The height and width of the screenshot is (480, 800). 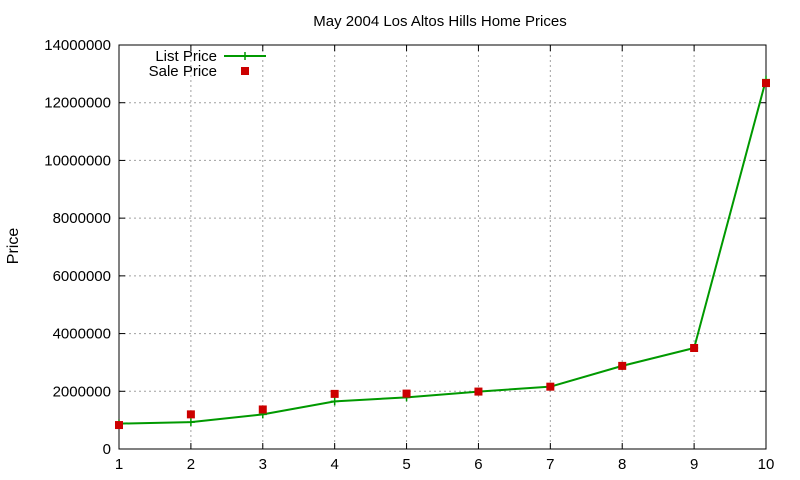 What do you see at coordinates (550, 464) in the screenshot?
I see `x-tick-label: 7` at bounding box center [550, 464].